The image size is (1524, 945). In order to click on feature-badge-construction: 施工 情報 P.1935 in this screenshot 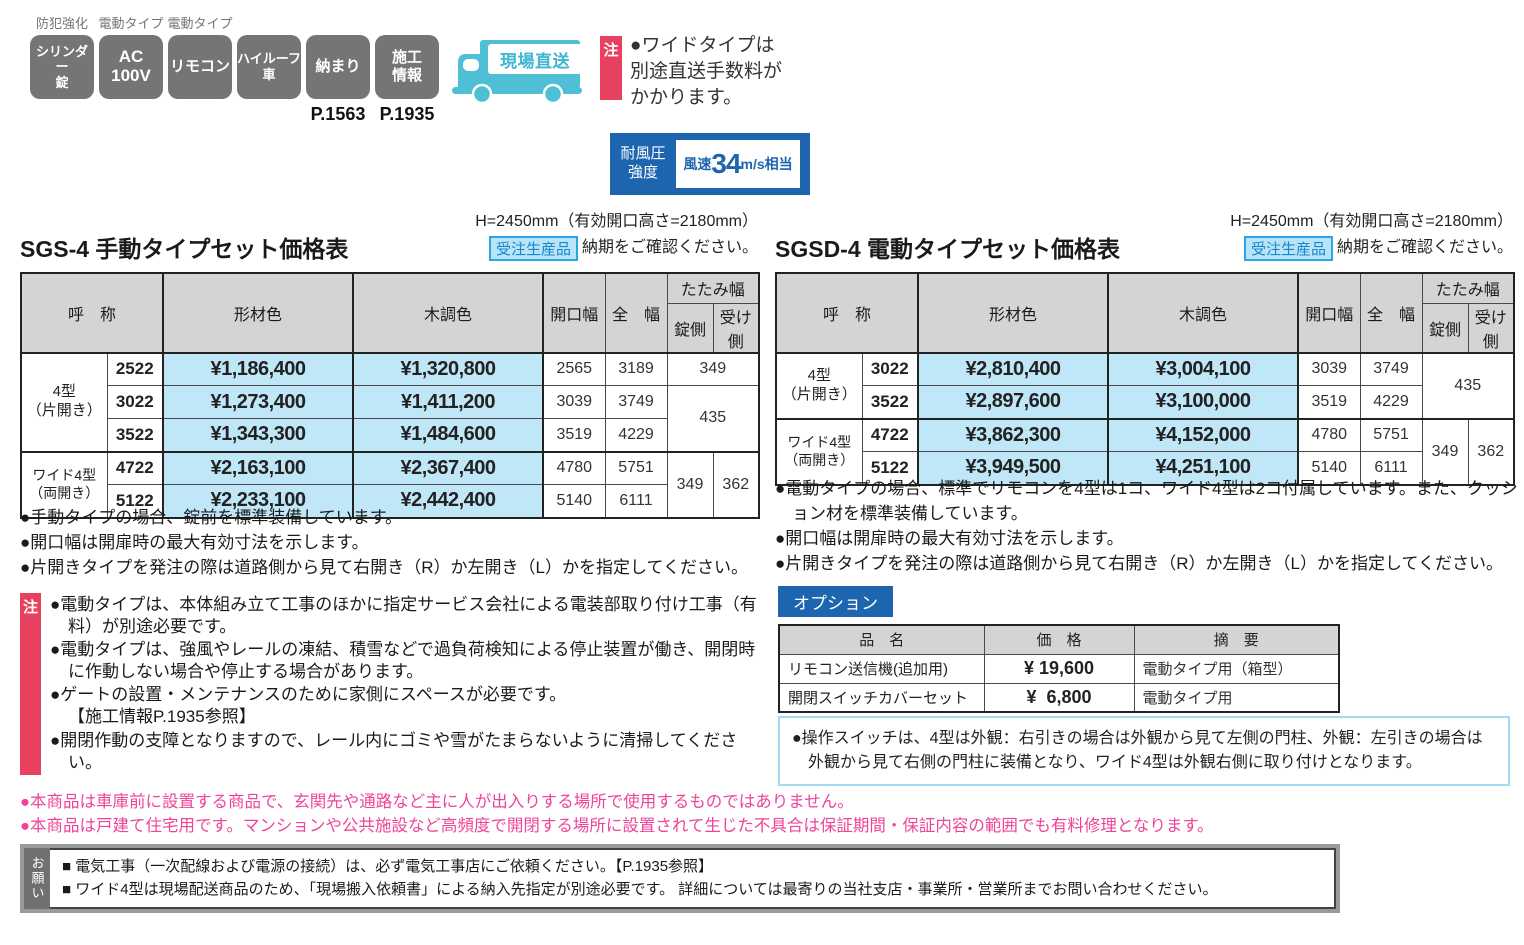, I will do `click(407, 69)`.